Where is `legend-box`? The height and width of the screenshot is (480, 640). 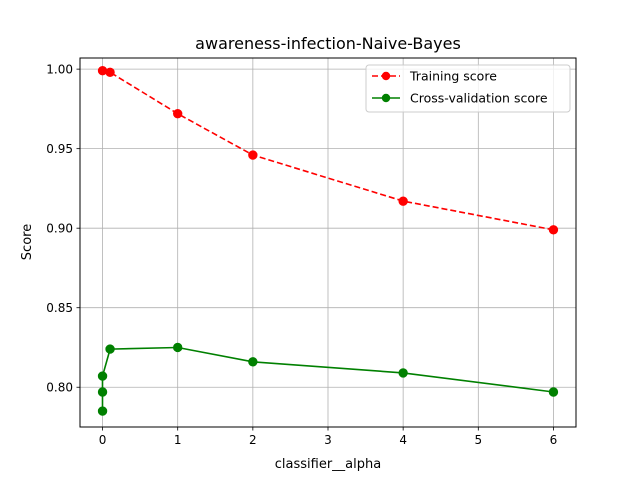 legend-box is located at coordinates (468, 88).